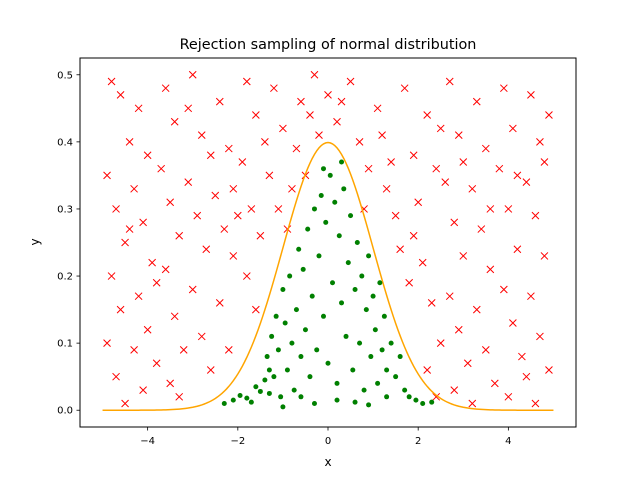 Image resolution: width=640 pixels, height=484 pixels. Describe the element at coordinates (68, 243) in the screenshot. I see `y-axis: 0.0 0.1 0.2 0.3 0.4 0.5` at that location.